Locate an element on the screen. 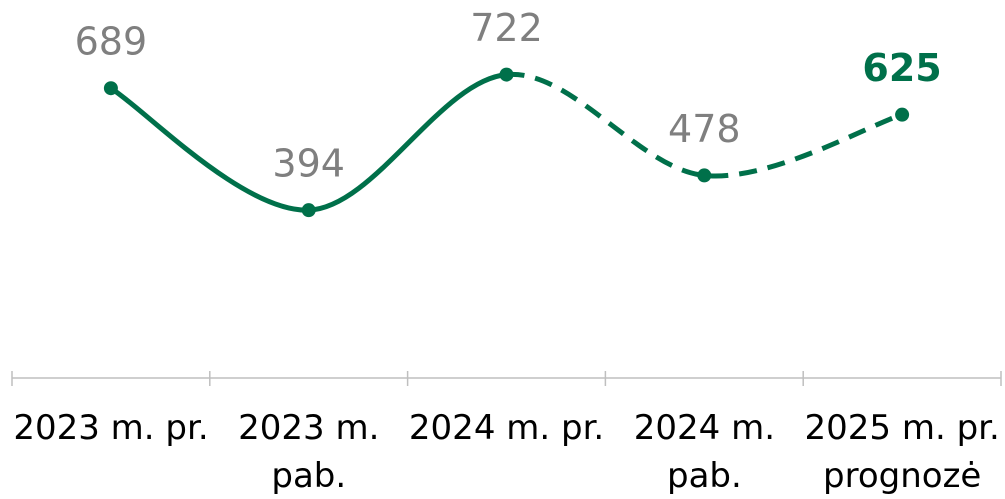 The height and width of the screenshot is (499, 1005). x-tick-label: 2024 m. pr. is located at coordinates (506, 428).